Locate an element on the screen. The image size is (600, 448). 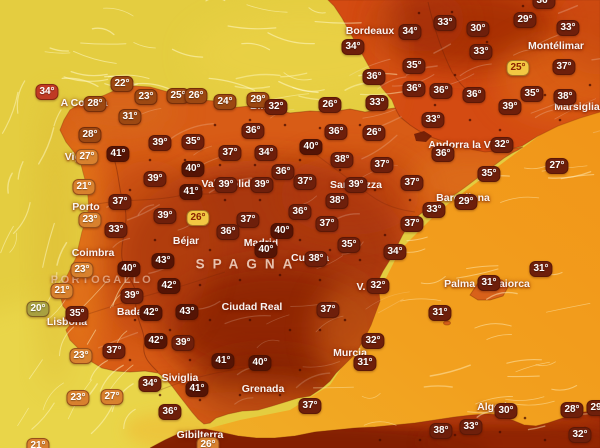
temp-badge: 20° is located at coordinates (38, 309).